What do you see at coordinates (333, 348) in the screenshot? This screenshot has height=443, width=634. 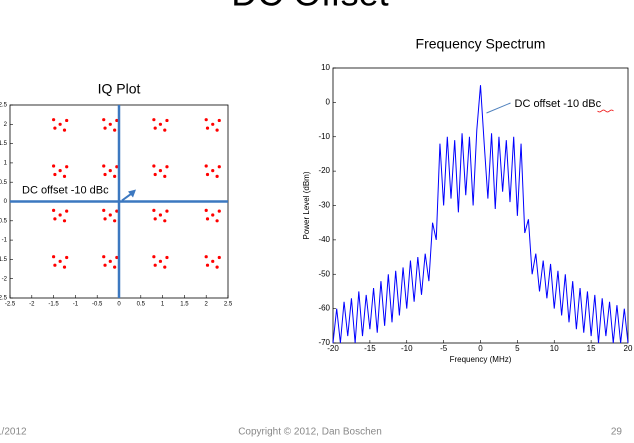 I see `x-tick-label: -20` at bounding box center [333, 348].